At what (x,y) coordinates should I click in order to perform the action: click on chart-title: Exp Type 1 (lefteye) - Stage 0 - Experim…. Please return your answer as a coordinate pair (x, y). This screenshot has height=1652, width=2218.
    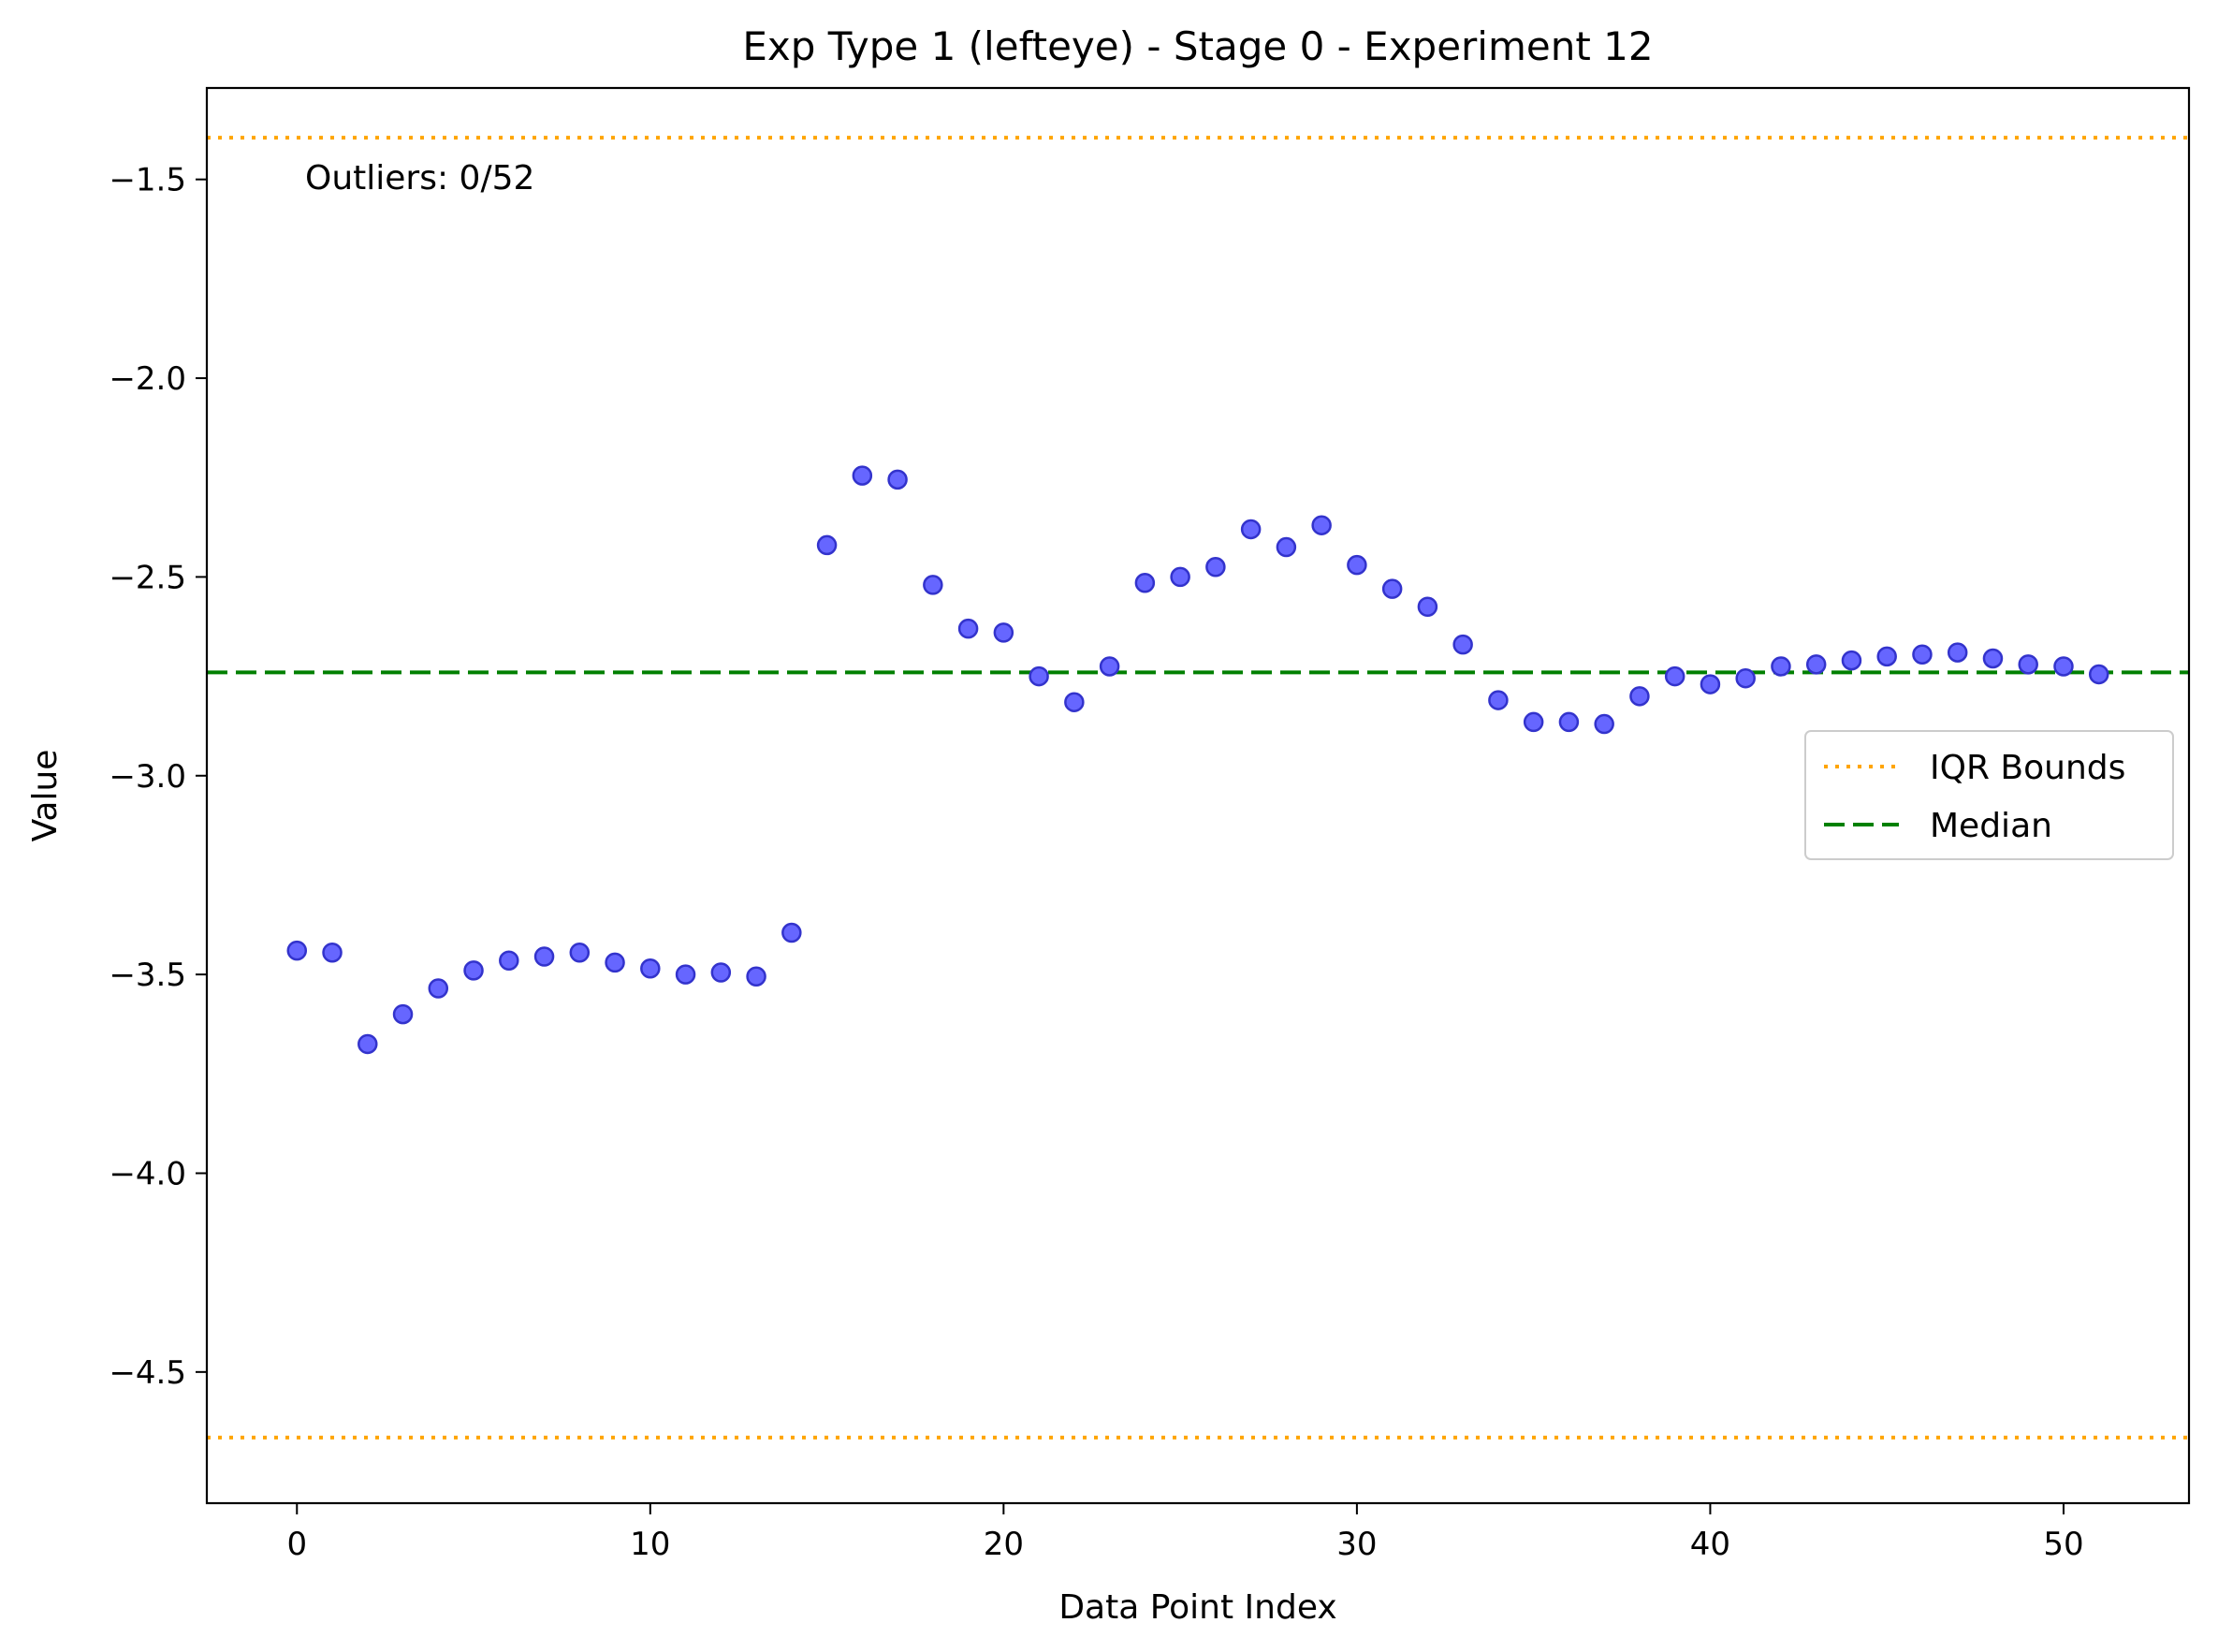
    Looking at the image, I should click on (1197, 46).